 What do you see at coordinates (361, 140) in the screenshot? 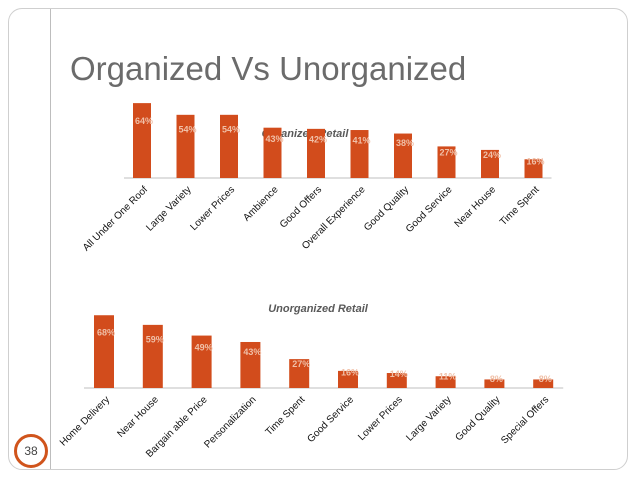
I see `data-label: 41%` at bounding box center [361, 140].